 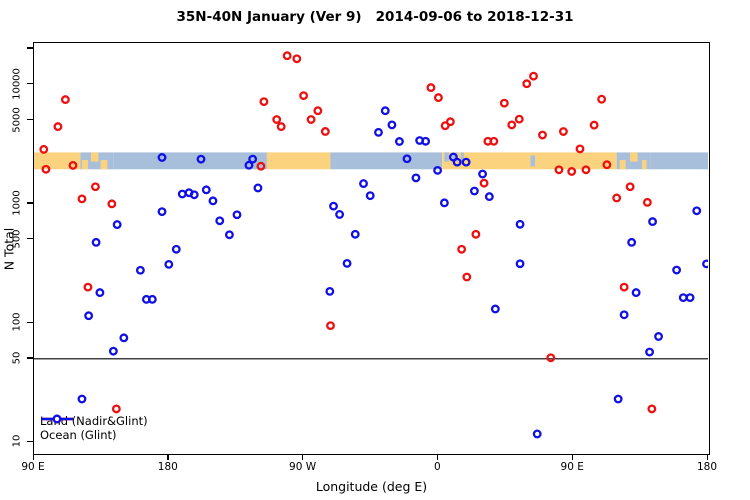 What do you see at coordinates (17, 239) in the screenshot?
I see `y-tick-label: 500` at bounding box center [17, 239].